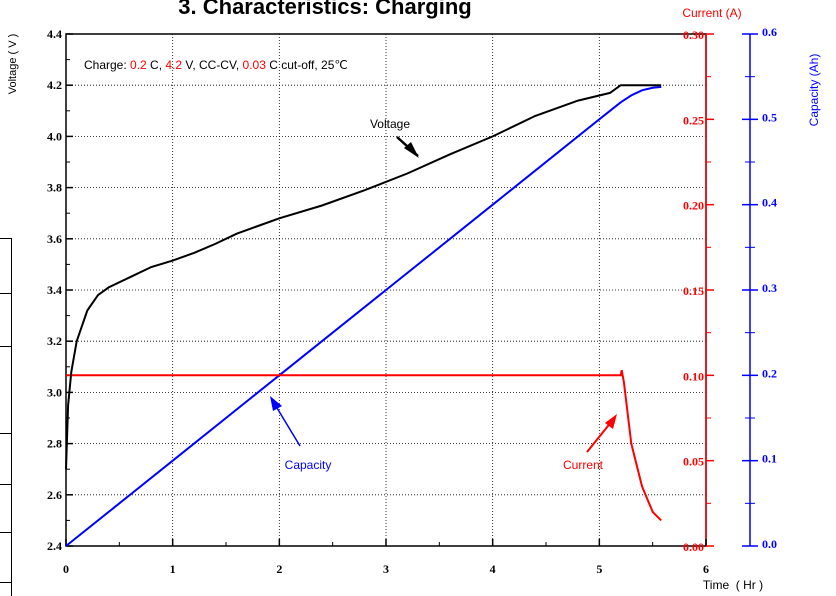 This screenshot has height=596, width=836. I want to click on annotation-prefix: Charge:, so click(107, 65).